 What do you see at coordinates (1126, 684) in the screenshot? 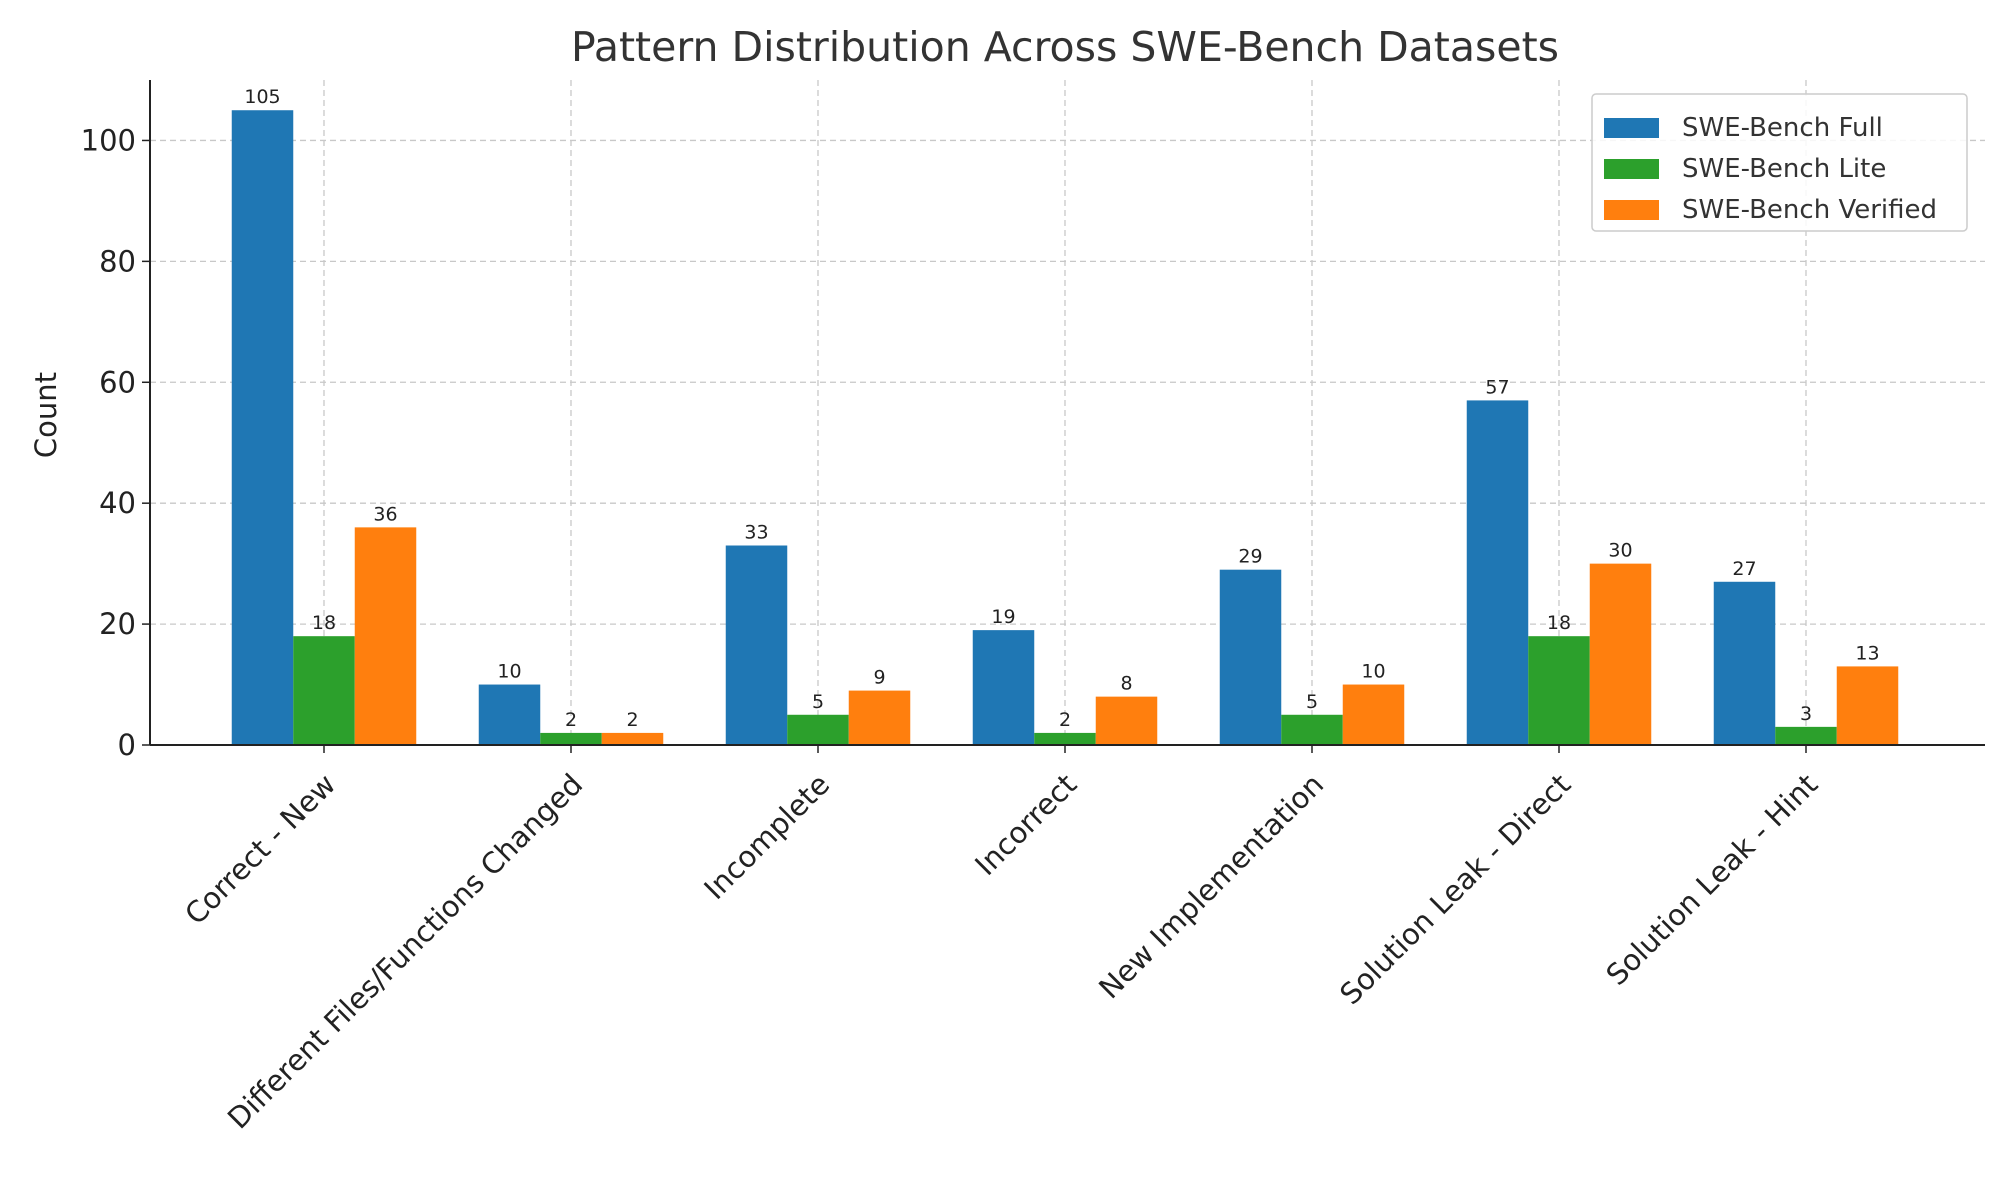
I see `data-label: 8` at bounding box center [1126, 684].